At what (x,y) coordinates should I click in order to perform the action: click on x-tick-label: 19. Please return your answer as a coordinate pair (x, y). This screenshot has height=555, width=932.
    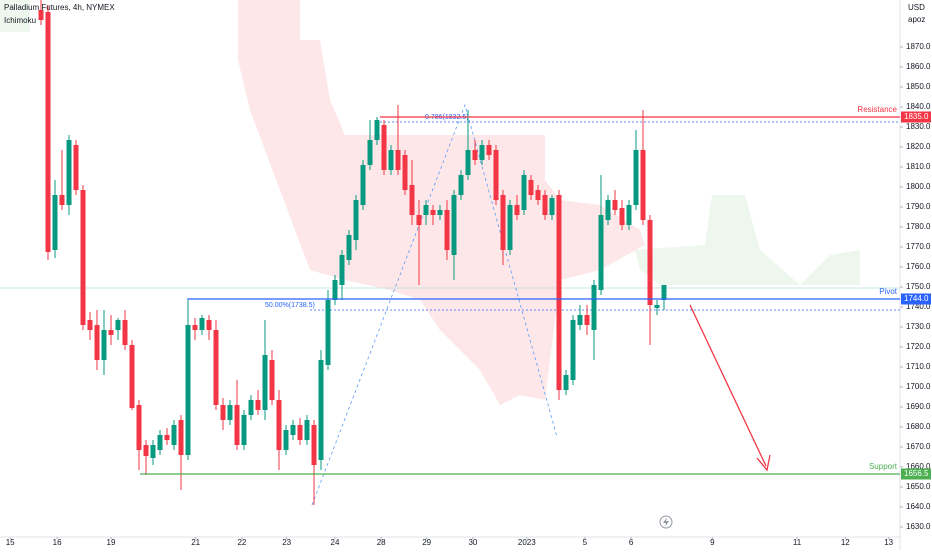
    Looking at the image, I should click on (111, 542).